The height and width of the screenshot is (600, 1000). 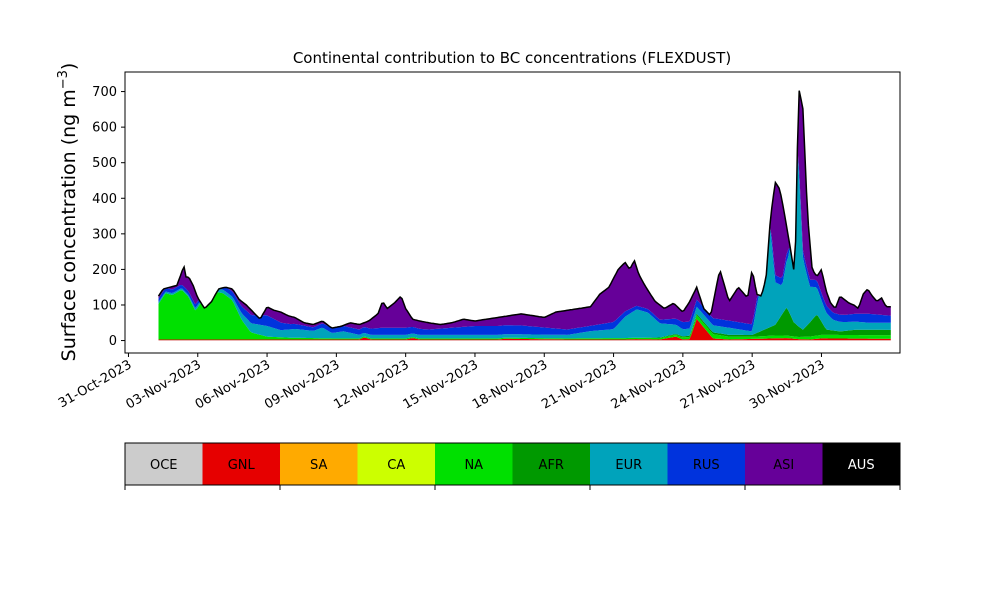 I want to click on legend-swatch-ca, so click(x=396, y=464).